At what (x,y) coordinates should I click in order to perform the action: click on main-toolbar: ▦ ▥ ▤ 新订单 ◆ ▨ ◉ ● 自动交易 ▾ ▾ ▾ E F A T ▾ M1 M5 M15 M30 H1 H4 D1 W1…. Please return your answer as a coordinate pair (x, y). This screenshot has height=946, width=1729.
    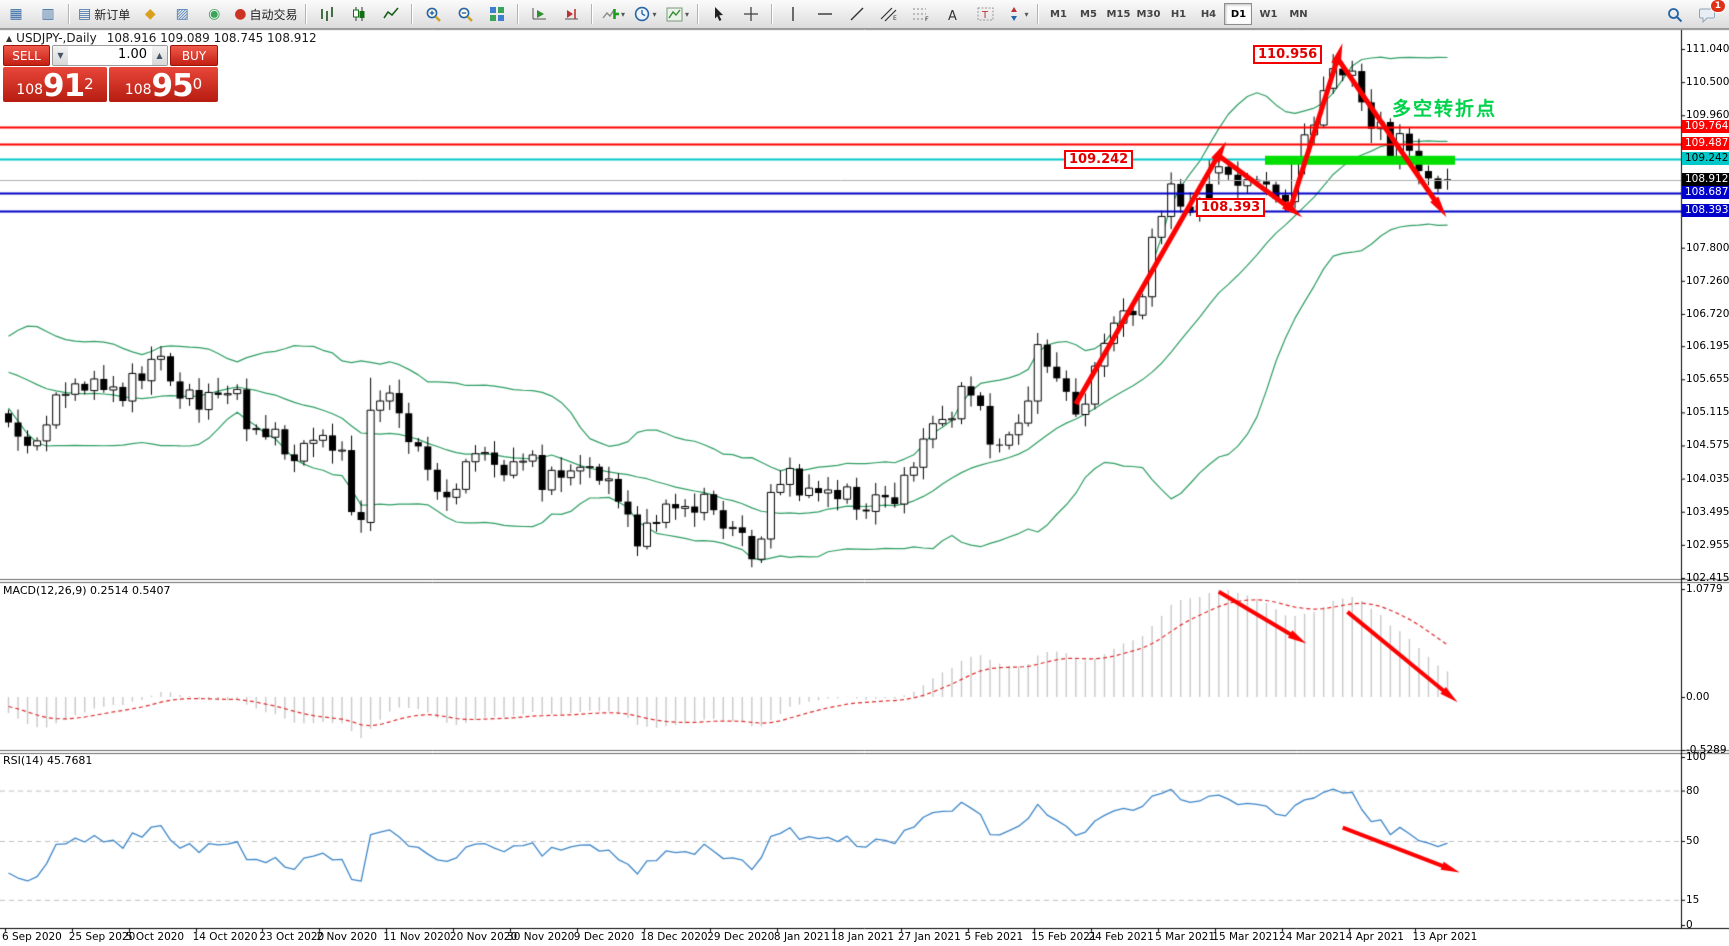
    Looking at the image, I should click on (864, 14).